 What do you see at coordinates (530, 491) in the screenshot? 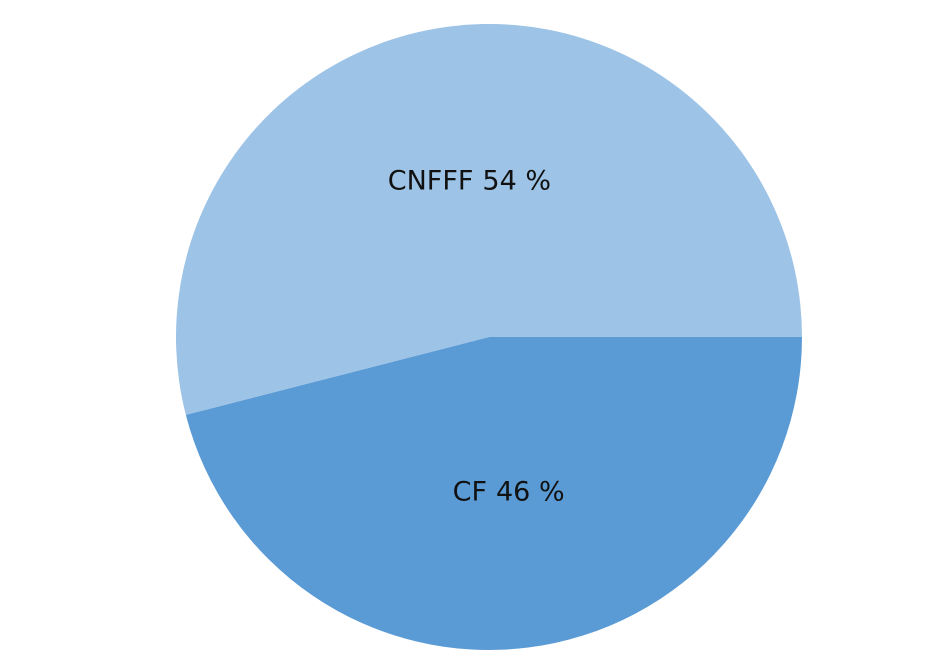
I see `slice-value: 46 %` at bounding box center [530, 491].